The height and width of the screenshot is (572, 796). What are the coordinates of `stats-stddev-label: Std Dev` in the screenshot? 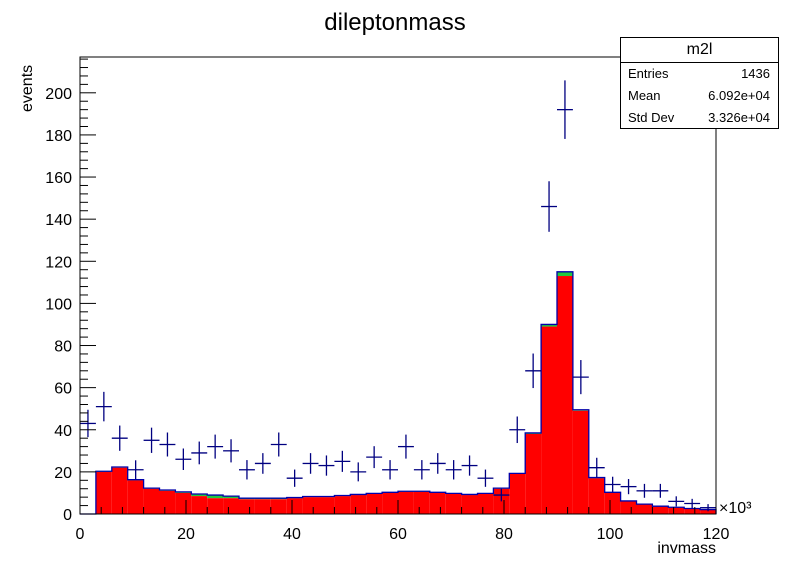 It's located at (651, 117).